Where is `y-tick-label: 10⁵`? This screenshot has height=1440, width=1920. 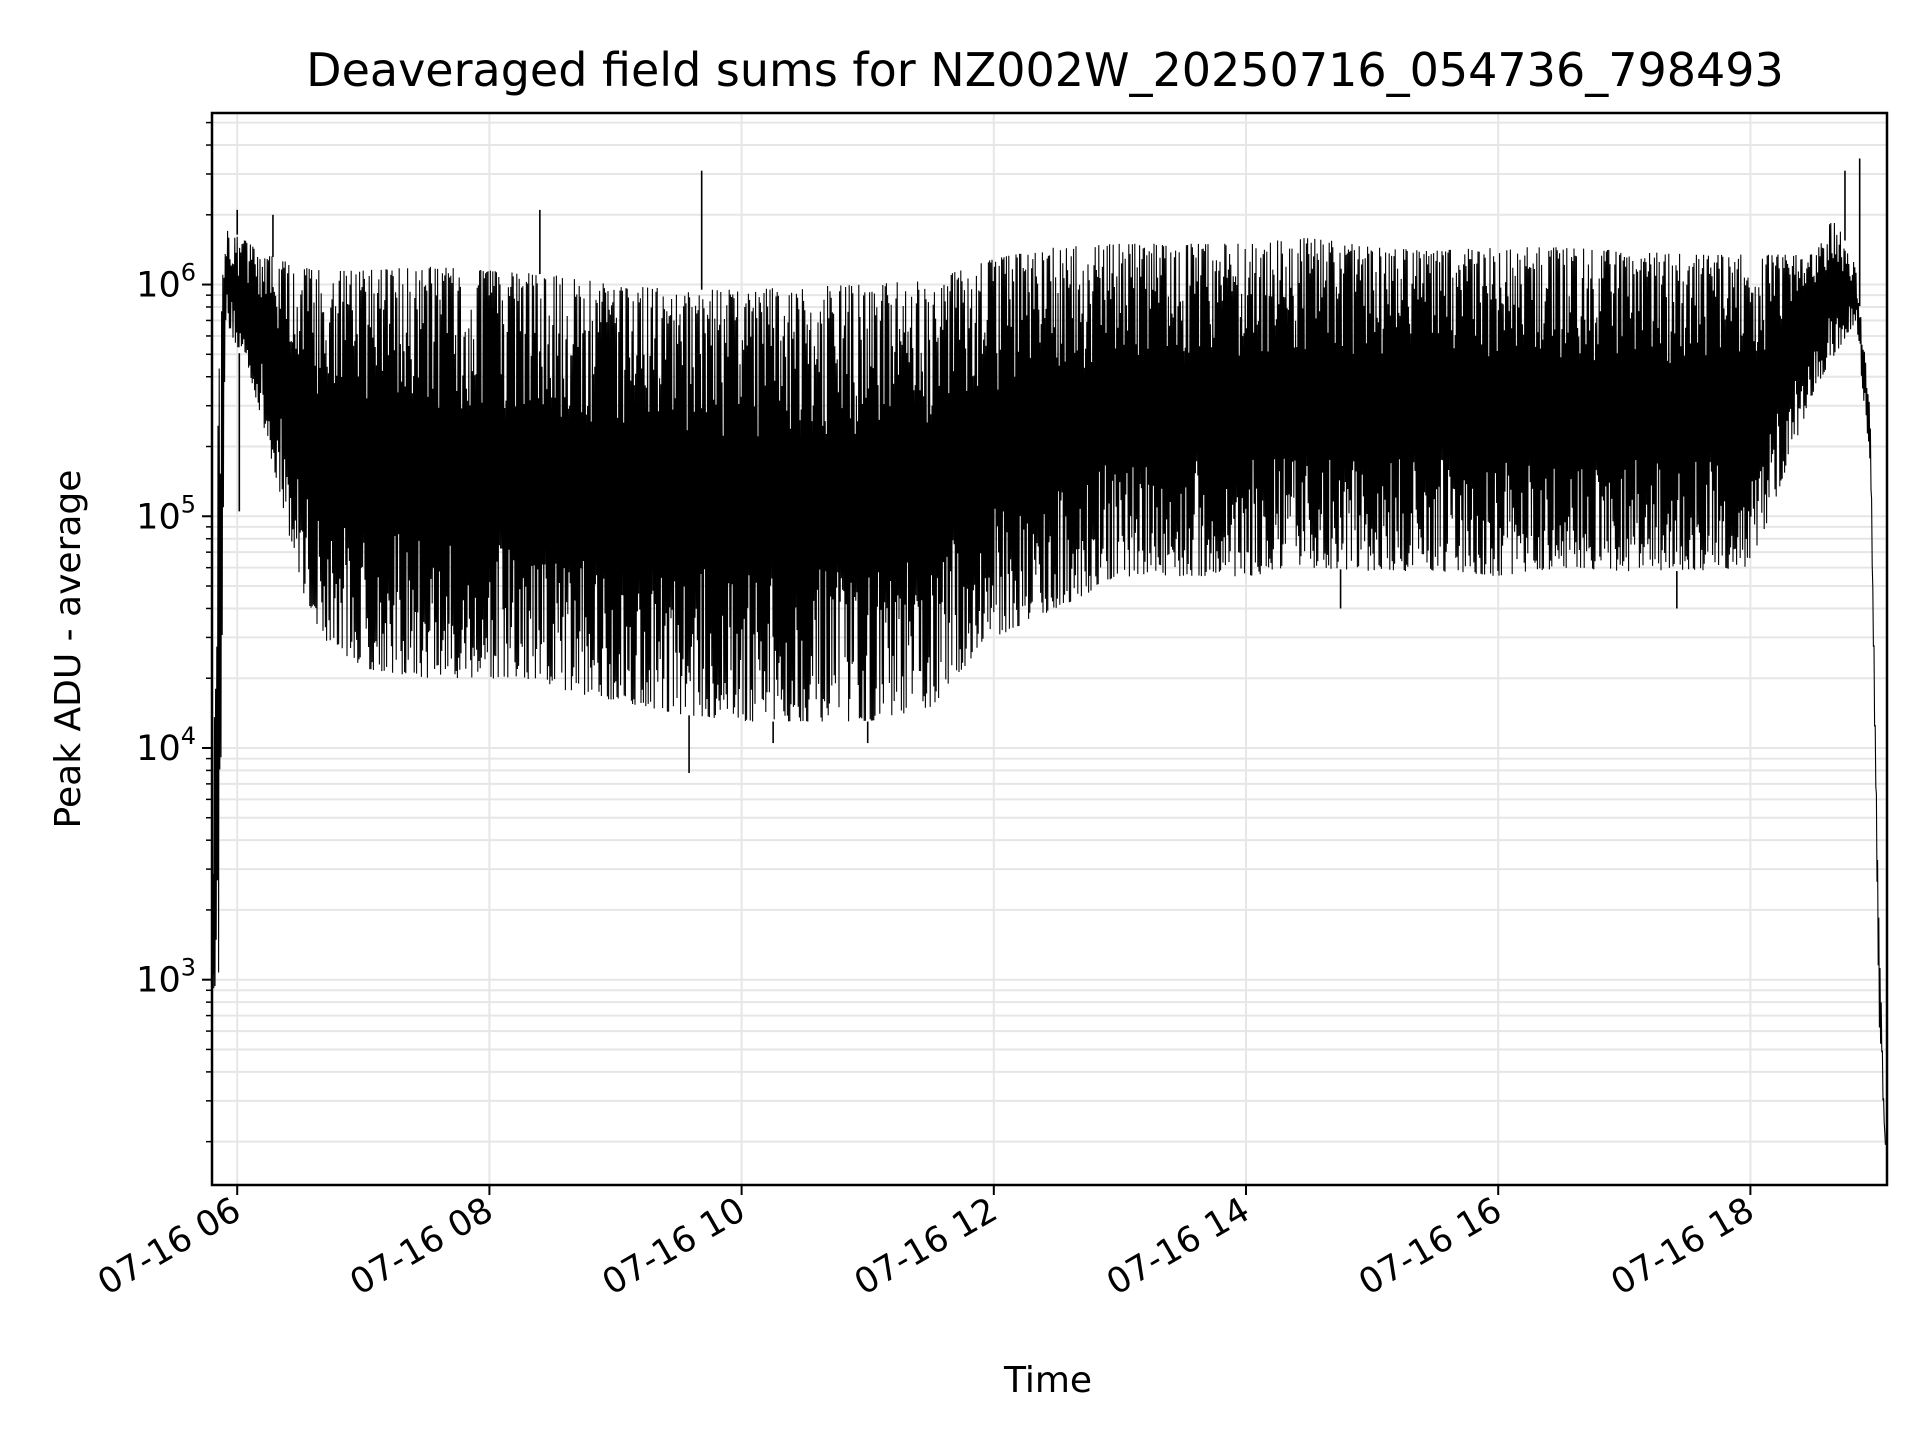
y-tick-label: 10⁵ is located at coordinates (166, 513).